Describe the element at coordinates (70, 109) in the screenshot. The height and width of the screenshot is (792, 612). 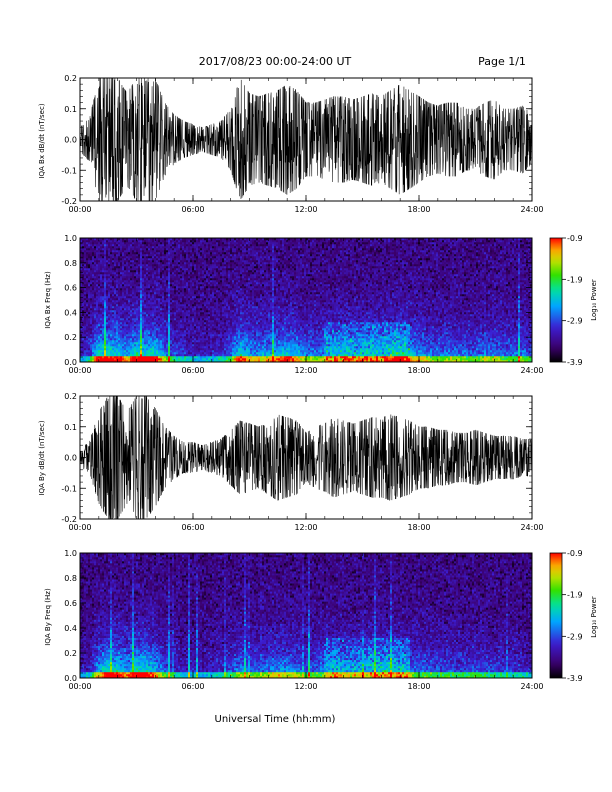
I see `y-tick-label: 0.1` at that location.